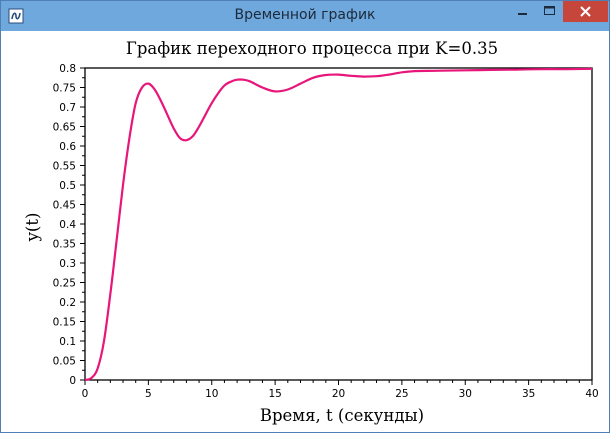 This screenshot has height=433, width=610. Describe the element at coordinates (67, 69) in the screenshot. I see `y-tick-label: 0.8` at that location.